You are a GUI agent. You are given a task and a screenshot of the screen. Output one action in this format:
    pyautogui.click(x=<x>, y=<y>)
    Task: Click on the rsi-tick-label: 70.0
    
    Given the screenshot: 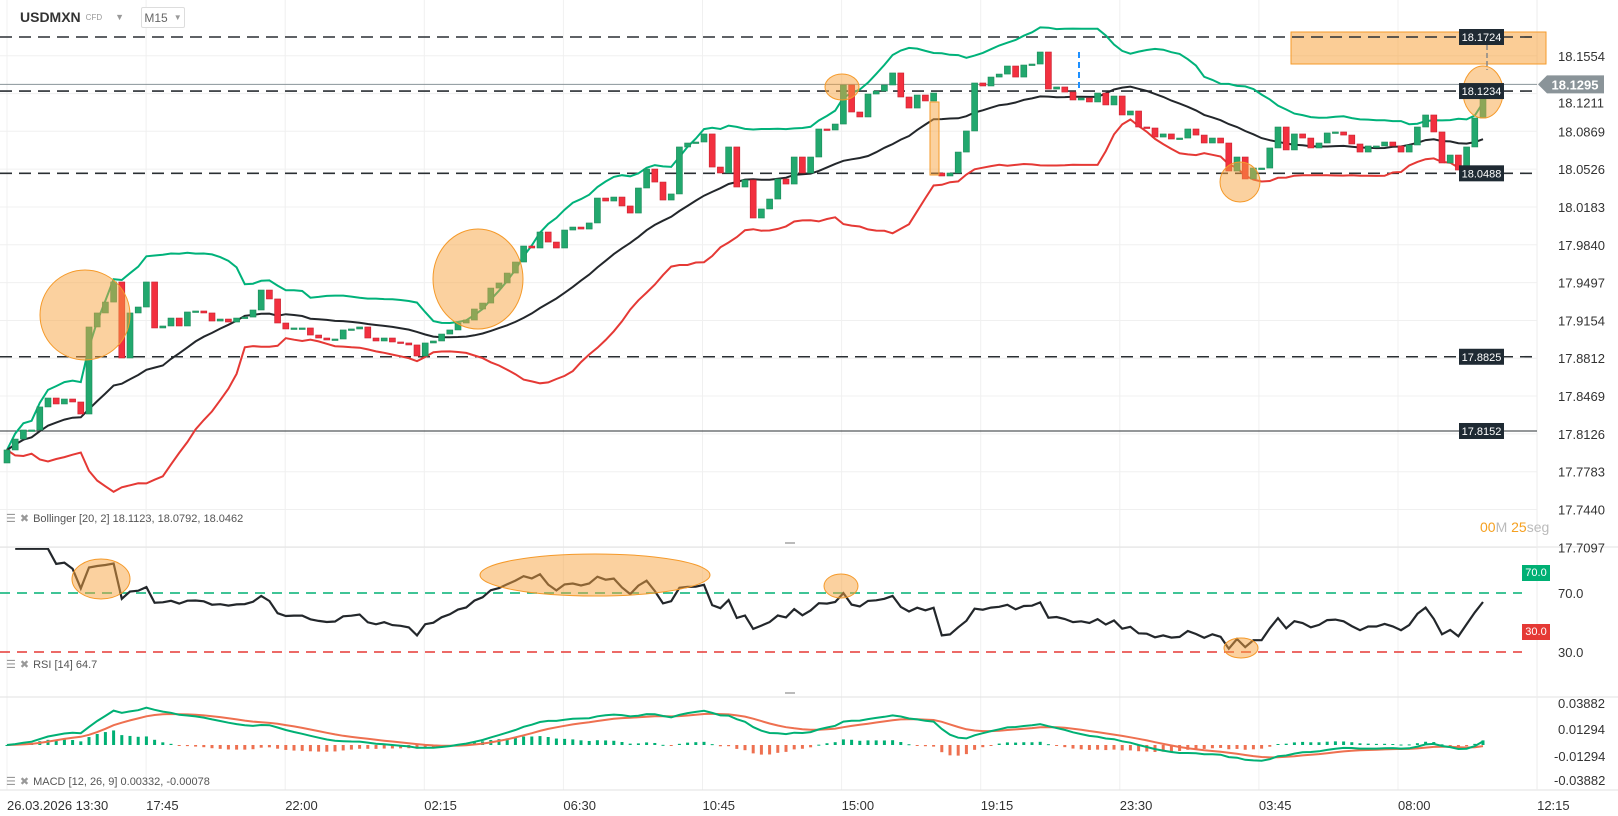 What is the action you would take?
    pyautogui.click(x=1570, y=593)
    